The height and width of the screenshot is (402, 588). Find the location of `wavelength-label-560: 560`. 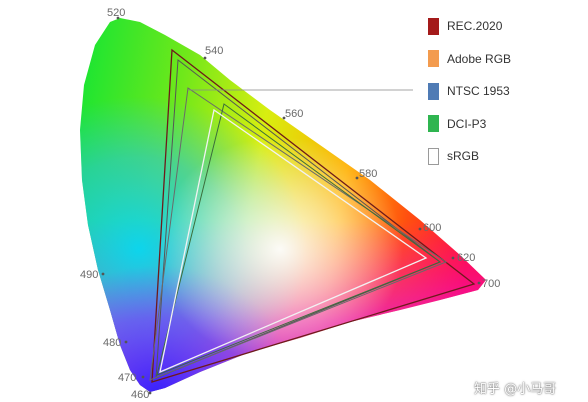

wavelength-label-560: 560 is located at coordinates (294, 114).